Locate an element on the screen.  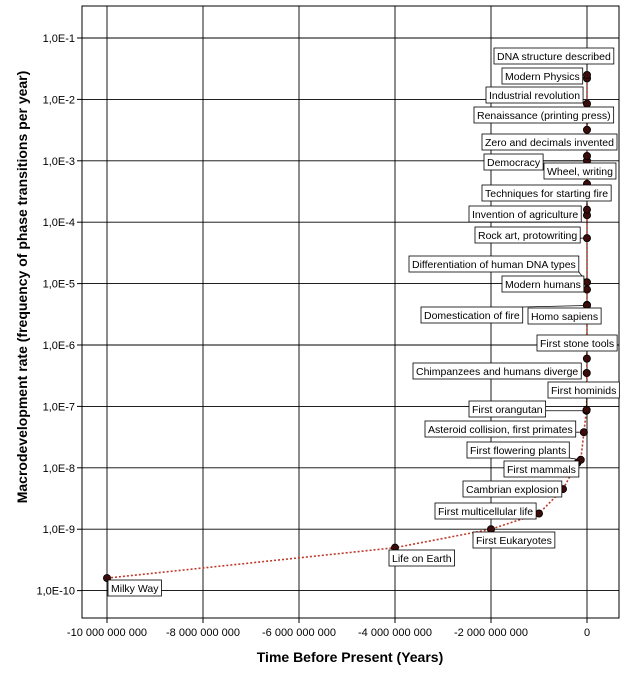
data-label: Democracy is located at coordinates (514, 163).